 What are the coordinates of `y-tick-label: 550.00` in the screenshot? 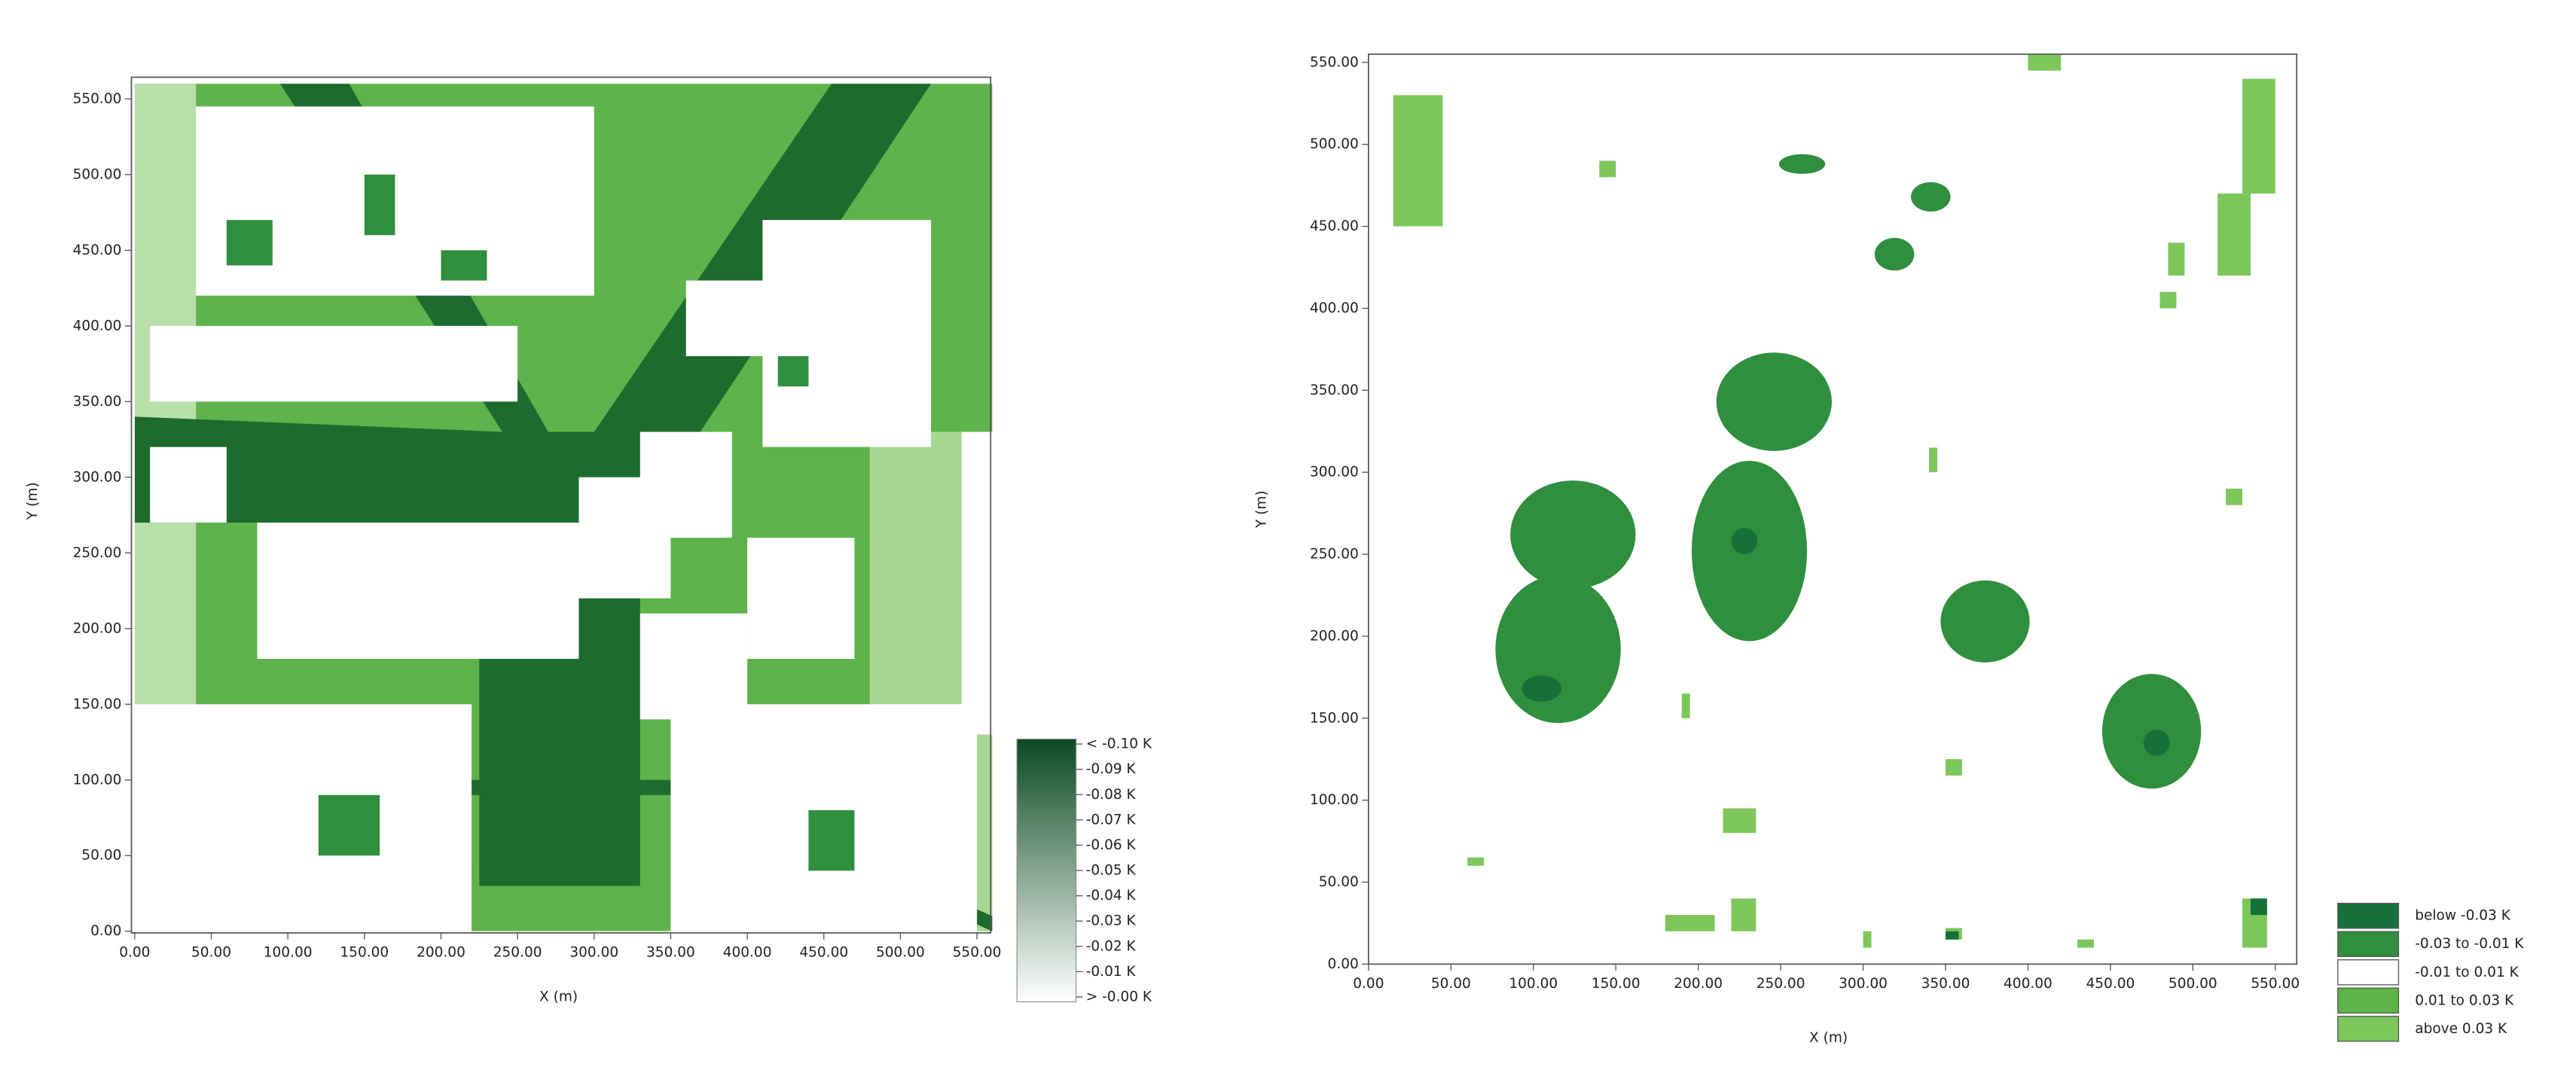 It's located at (1335, 62).